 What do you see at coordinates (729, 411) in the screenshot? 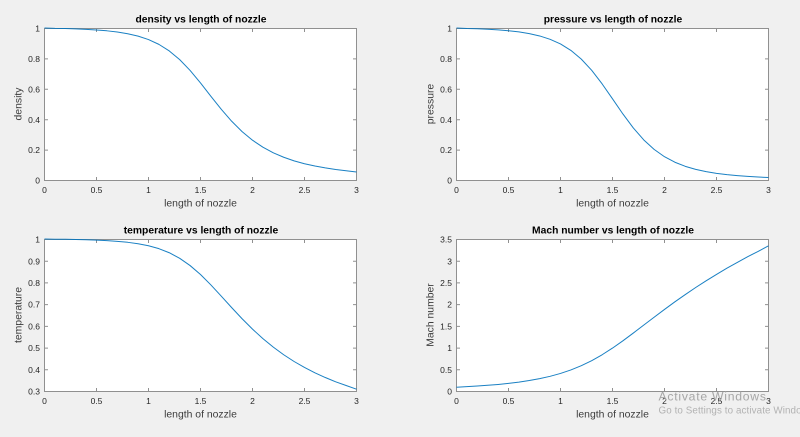
I see `svg-text:Go to Settings to activate Win: Go to Settings to activate Windows` at bounding box center [729, 411].